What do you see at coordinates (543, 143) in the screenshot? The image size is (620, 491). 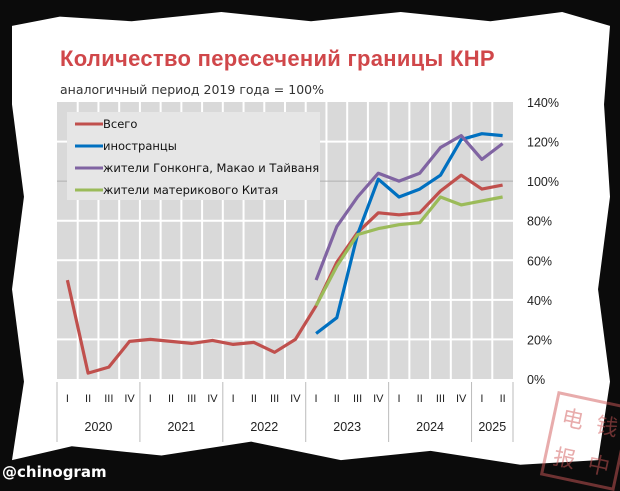 I see `y-tick-label: 120%` at bounding box center [543, 143].